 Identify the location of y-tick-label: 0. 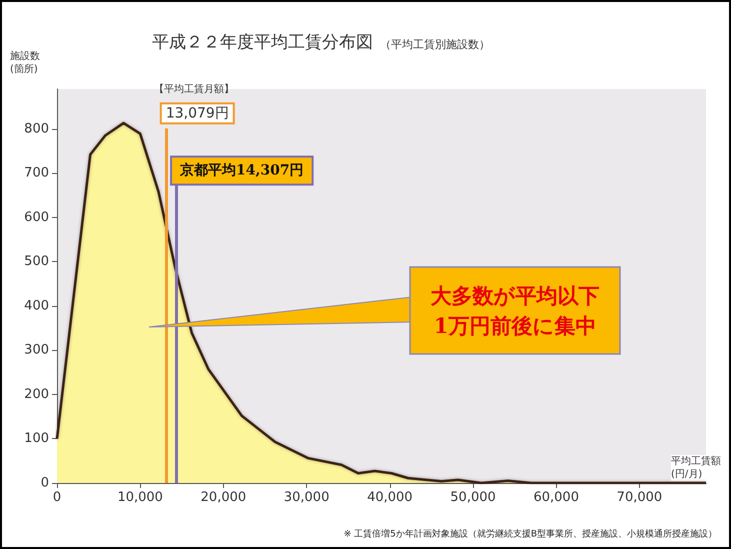
(44, 483).